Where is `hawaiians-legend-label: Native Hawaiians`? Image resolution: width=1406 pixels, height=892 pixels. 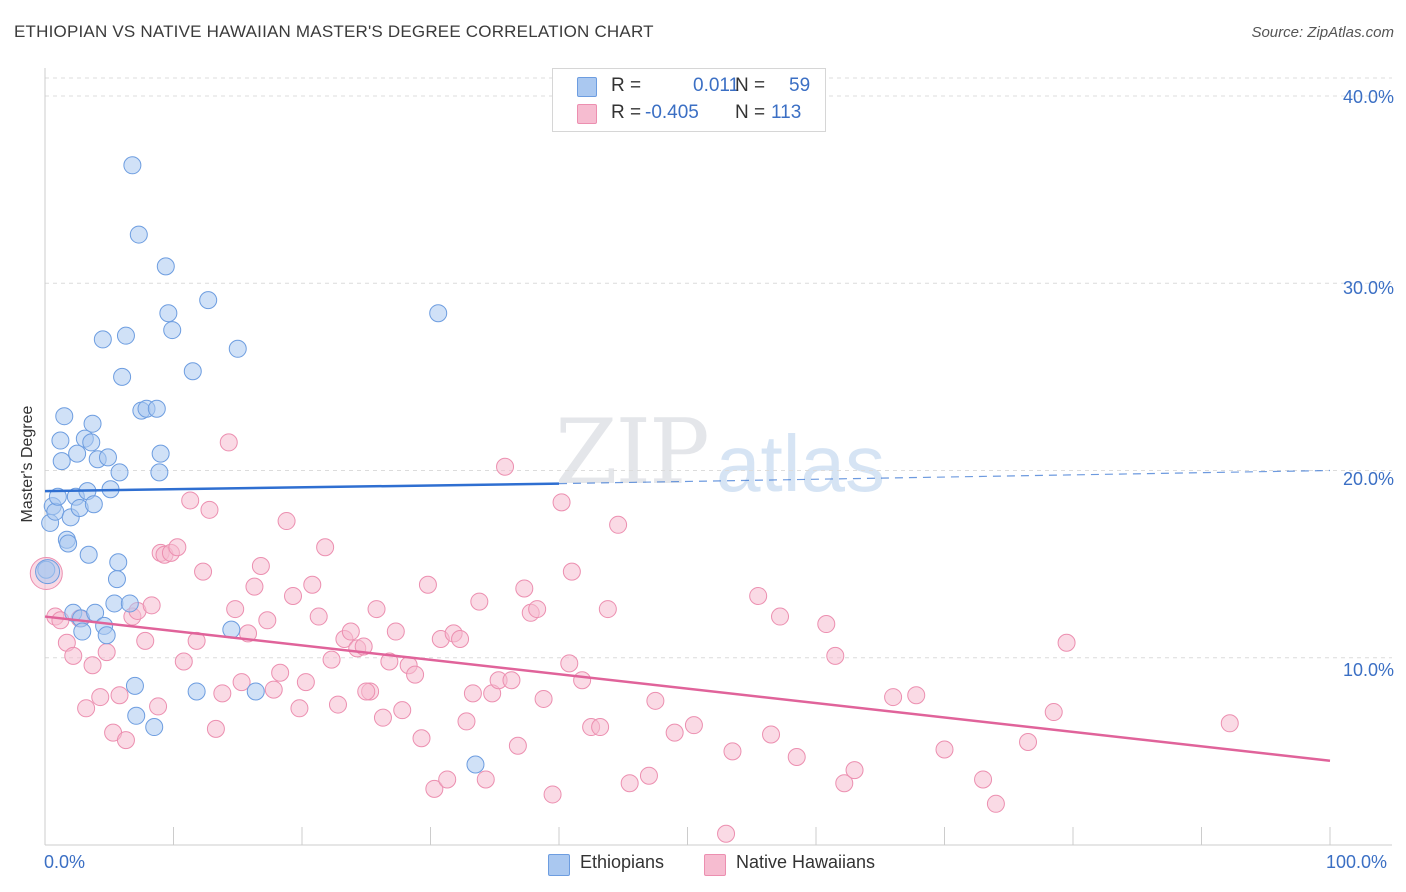 hawaiians-legend-label: Native Hawaiians is located at coordinates (806, 862).